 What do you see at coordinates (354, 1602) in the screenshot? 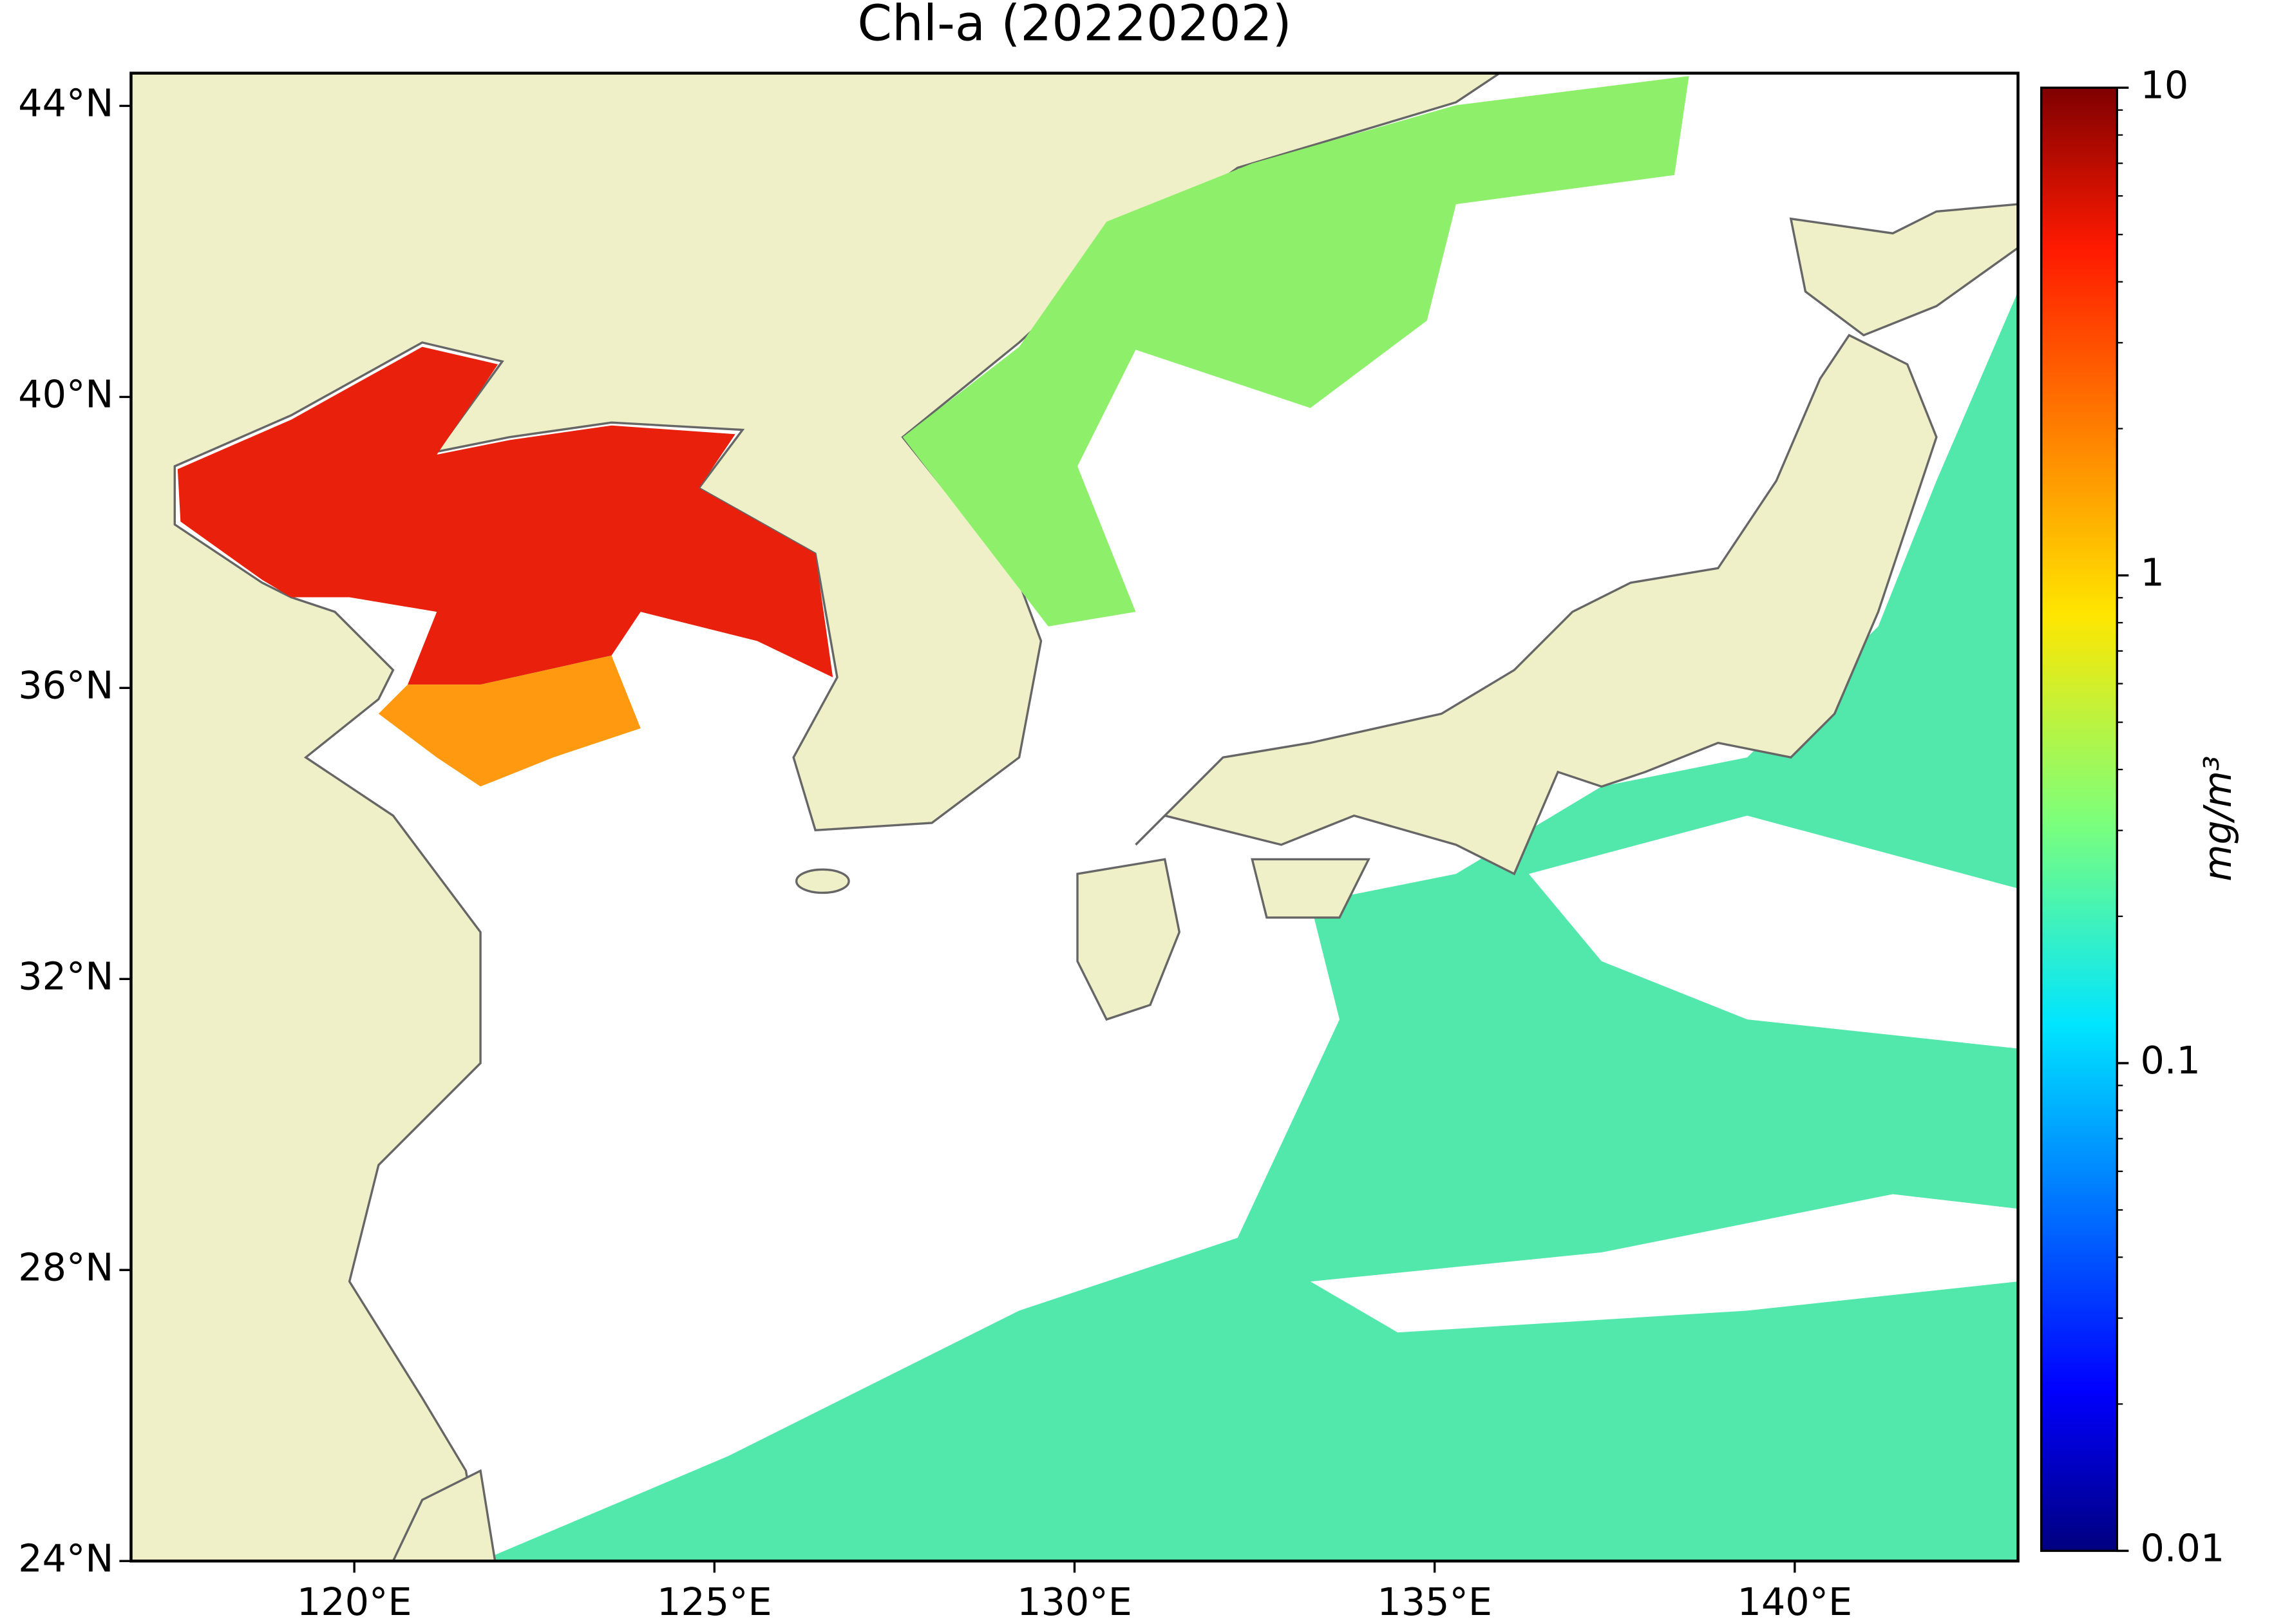
I see `x-tick-label: 120°E` at bounding box center [354, 1602].